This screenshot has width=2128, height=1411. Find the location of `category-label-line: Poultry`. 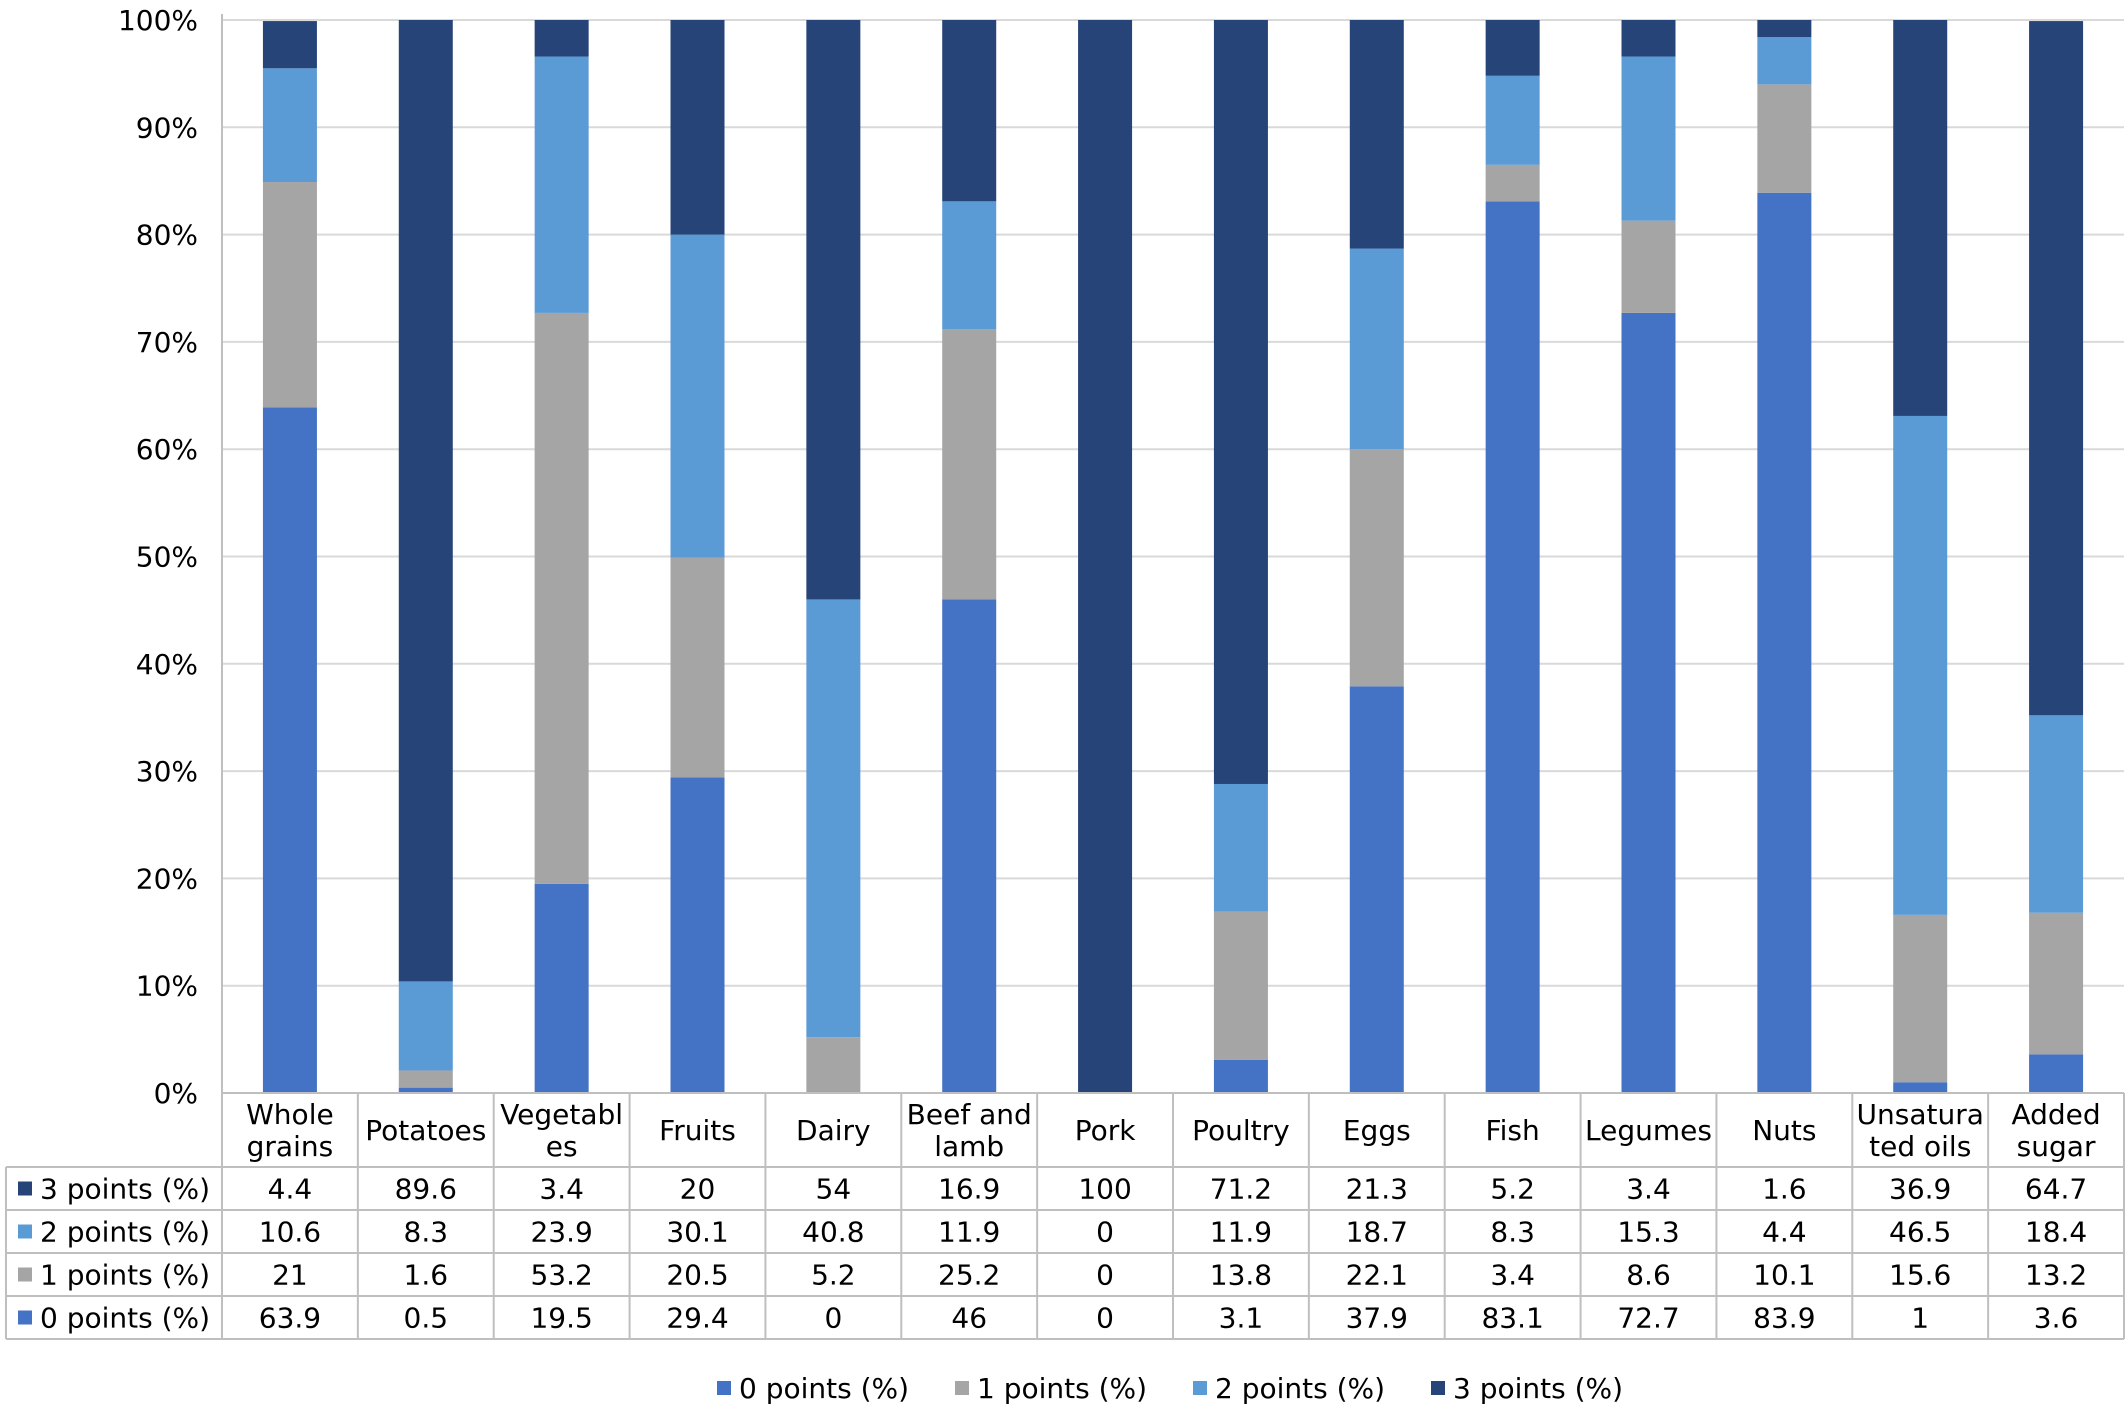

category-label-line: Poultry is located at coordinates (1241, 1130).